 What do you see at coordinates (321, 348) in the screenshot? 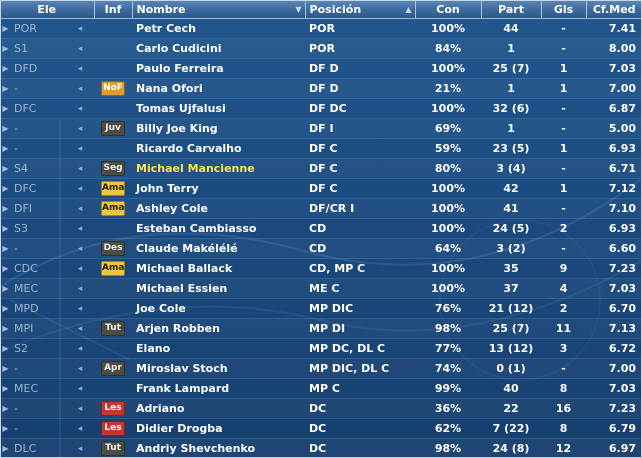
I see `player-row: ▶ S2 ◂ Elano MP DC, DL C 77% 13 (12) 3 6.72` at bounding box center [321, 348].